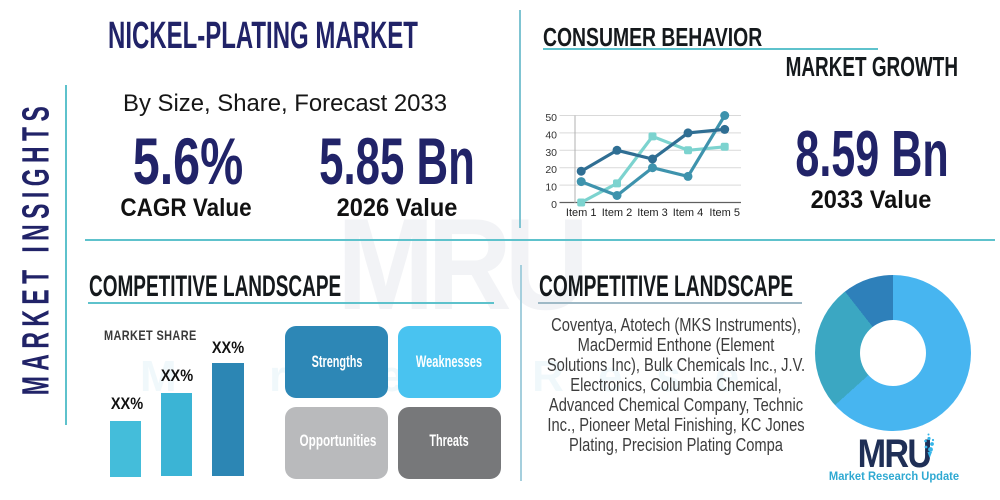 This screenshot has height=500, width=1000. What do you see at coordinates (551, 135) in the screenshot?
I see `svg-text: 40` at bounding box center [551, 135].